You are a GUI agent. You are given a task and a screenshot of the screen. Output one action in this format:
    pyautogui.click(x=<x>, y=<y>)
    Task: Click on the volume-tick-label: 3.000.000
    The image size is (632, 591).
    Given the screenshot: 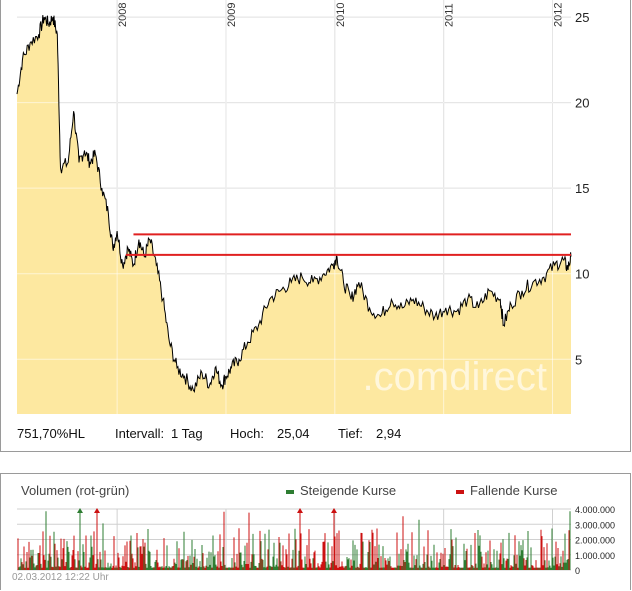 What is the action you would take?
    pyautogui.click(x=595, y=525)
    